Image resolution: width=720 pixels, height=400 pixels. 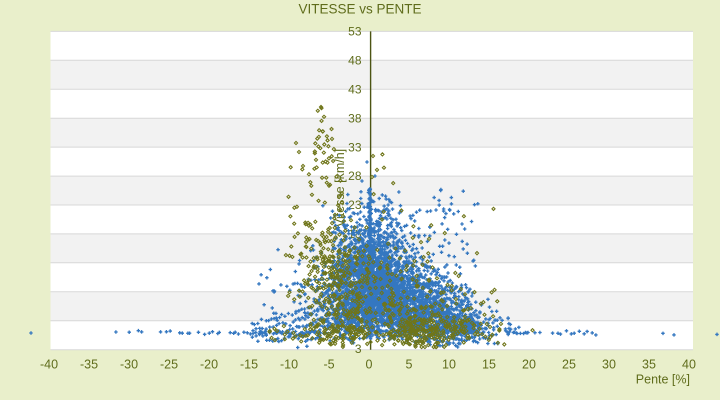 What do you see at coordinates (249, 365) in the screenshot?
I see `svg-text: -15` at bounding box center [249, 365].